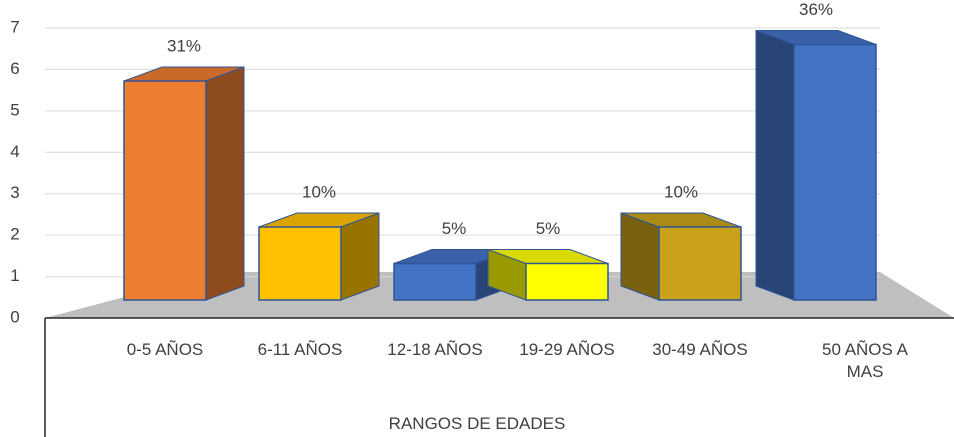  I want to click on y-tick-label: 7, so click(14, 26).